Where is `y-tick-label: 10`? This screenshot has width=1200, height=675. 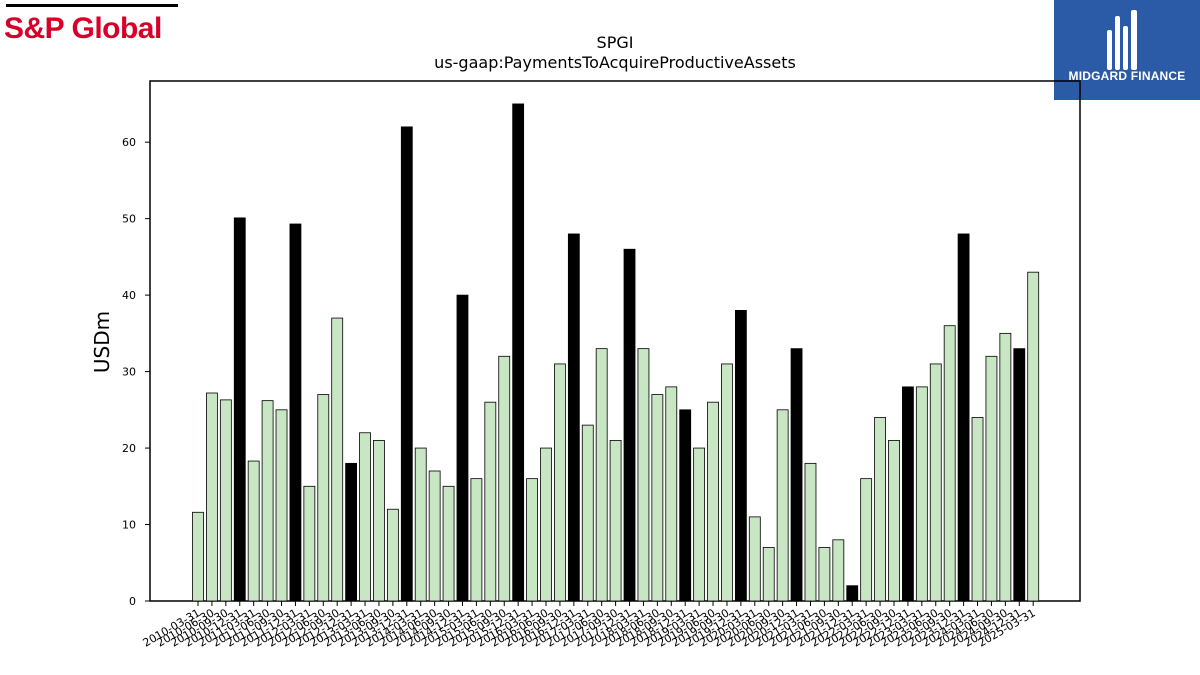 y-tick-label: 10 is located at coordinates (129, 525).